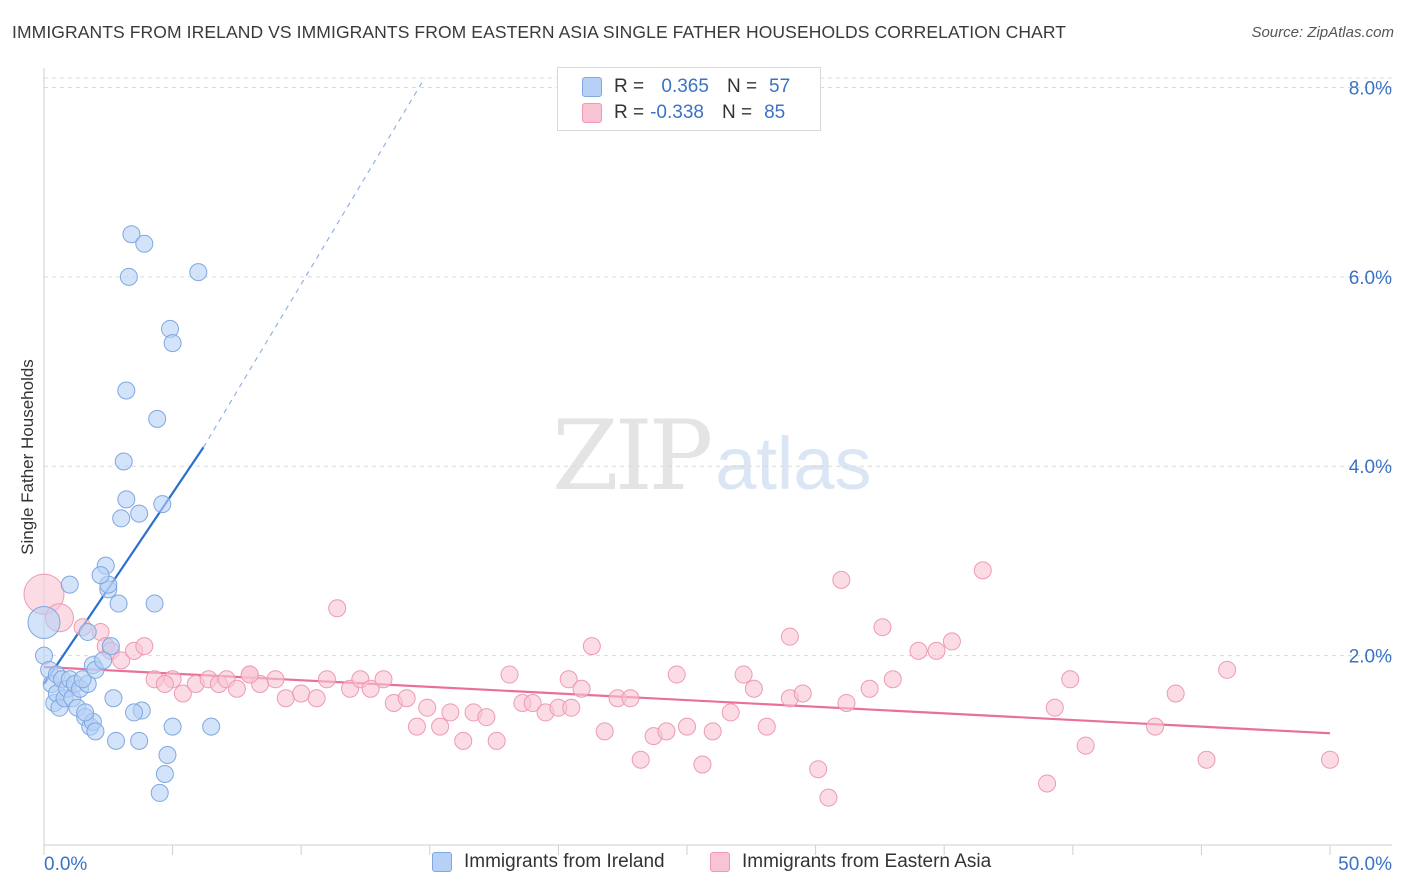 The width and height of the screenshot is (1406, 892). Describe the element at coordinates (1370, 467) in the screenshot. I see `y-tick-label: 4.0%` at that location.